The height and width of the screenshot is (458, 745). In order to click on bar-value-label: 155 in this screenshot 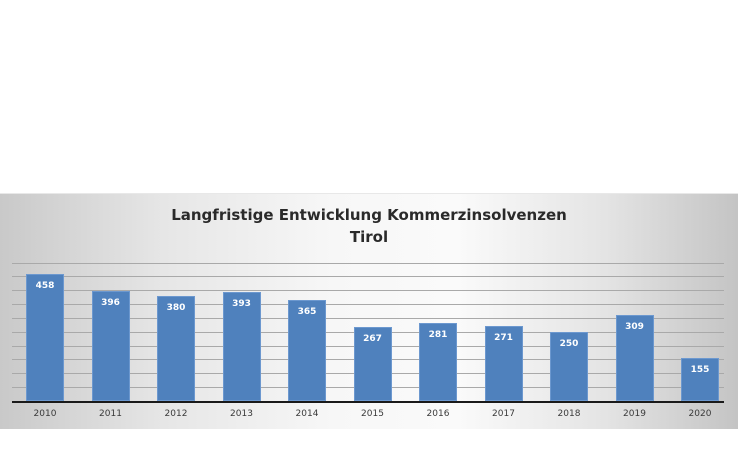, I will do `click(700, 370)`.